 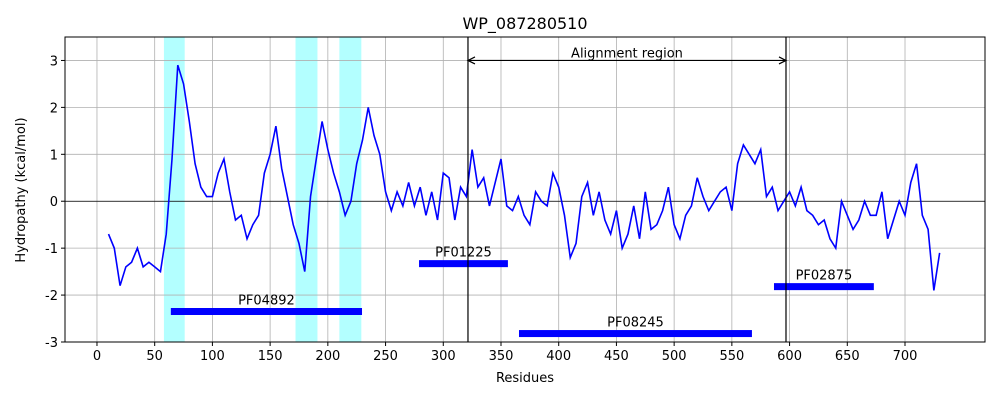 I want to click on domain-label: PF01225, so click(x=463, y=253).